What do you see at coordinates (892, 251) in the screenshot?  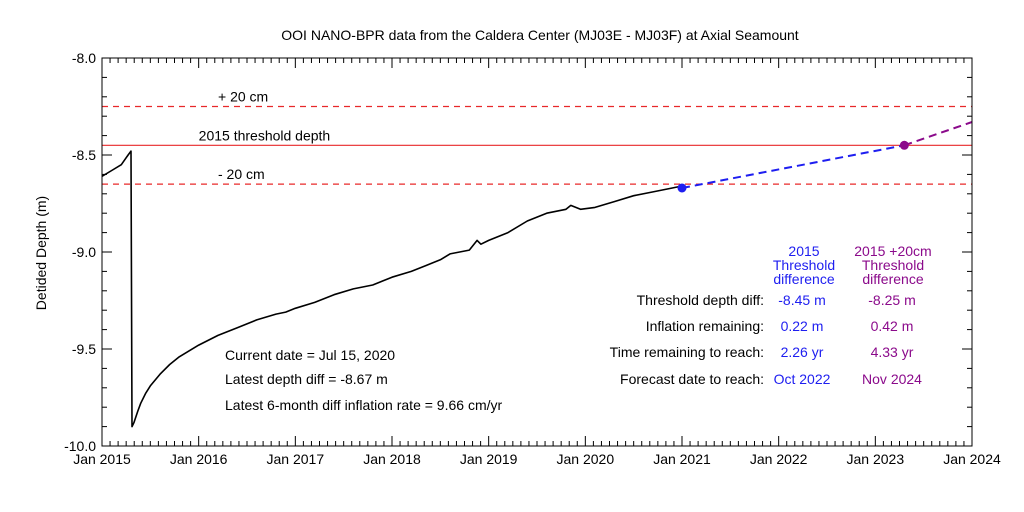 I see `col2-header-line: 2015 +20cm` at bounding box center [892, 251].